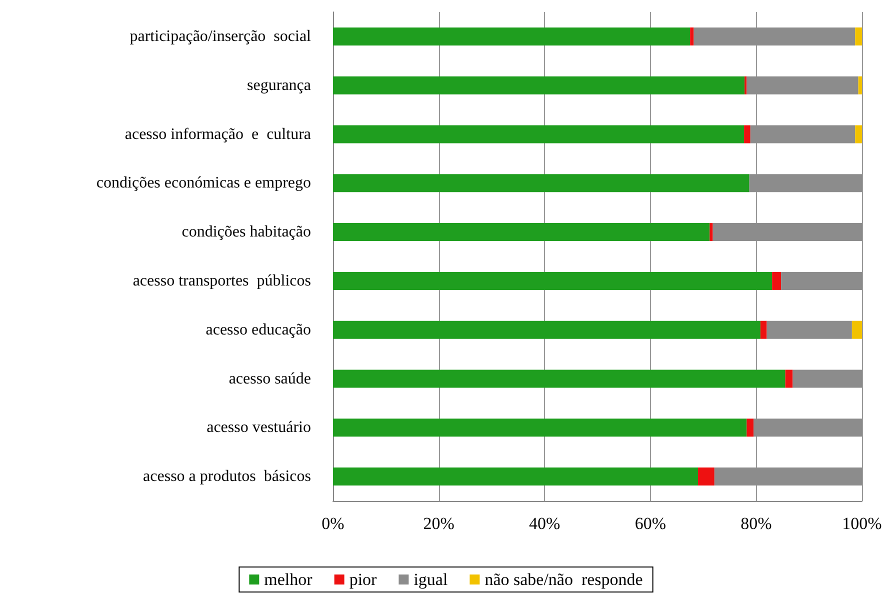 Image resolution: width=892 pixels, height=596 pixels. Describe the element at coordinates (563, 579) in the screenshot. I see `legend-label: não sabe/não responde` at that location.